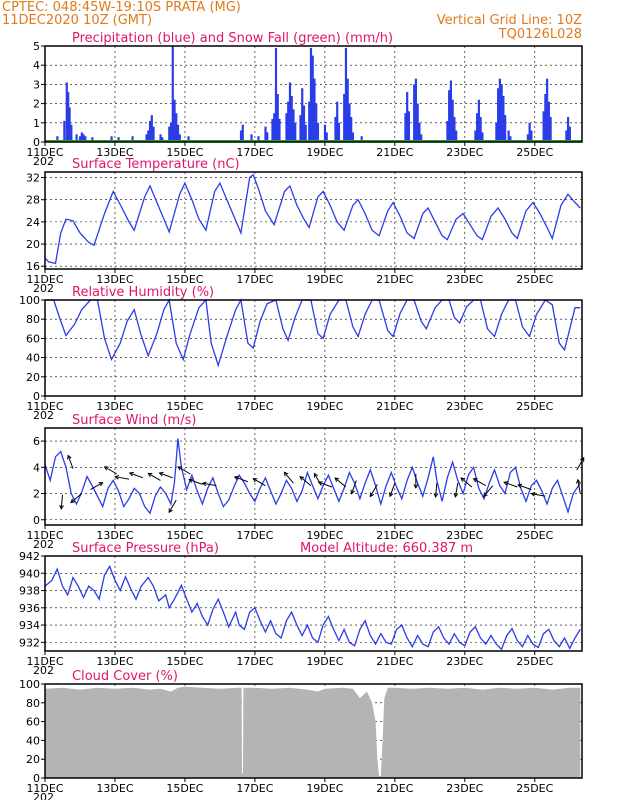 This screenshot has height=800, width=618. What do you see at coordinates (254, 535) in the screenshot?
I see `wind-x-tick-label: 17DEC` at bounding box center [254, 535].